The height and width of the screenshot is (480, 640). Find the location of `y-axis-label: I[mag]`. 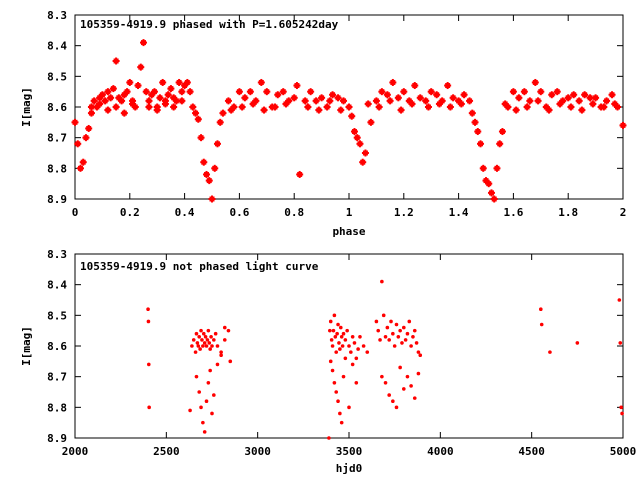

y-axis-label: I[mag] is located at coordinates (26, 107).